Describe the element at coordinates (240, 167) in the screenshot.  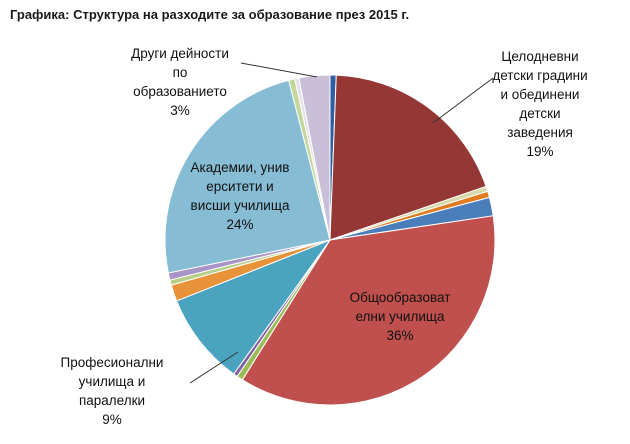
I see `slice-label-line: Академии, унив` at that location.